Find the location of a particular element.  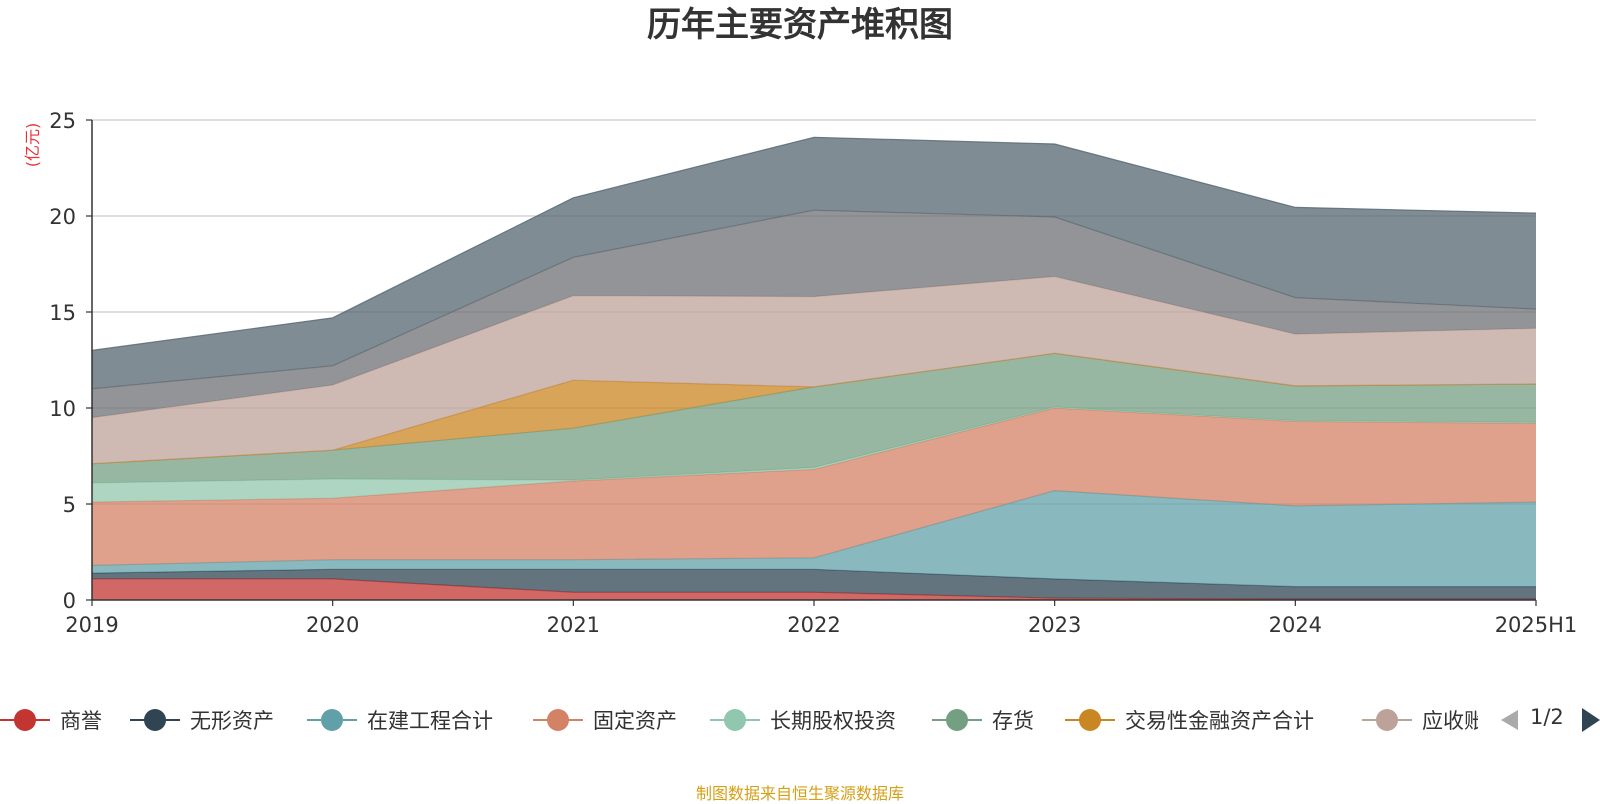

x-tick-label: 2024 is located at coordinates (1295, 625).